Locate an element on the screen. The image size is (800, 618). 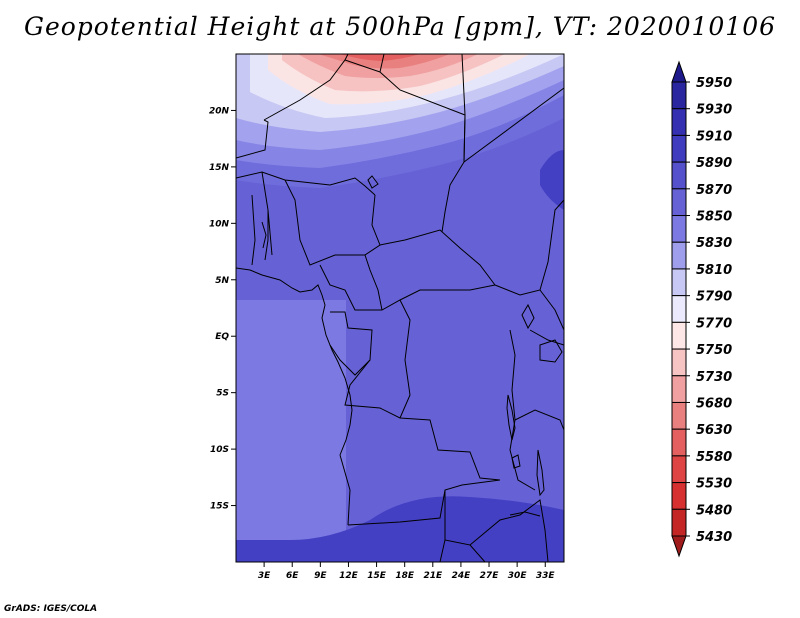
lon-tick-label: 27E is located at coordinates (490, 576).